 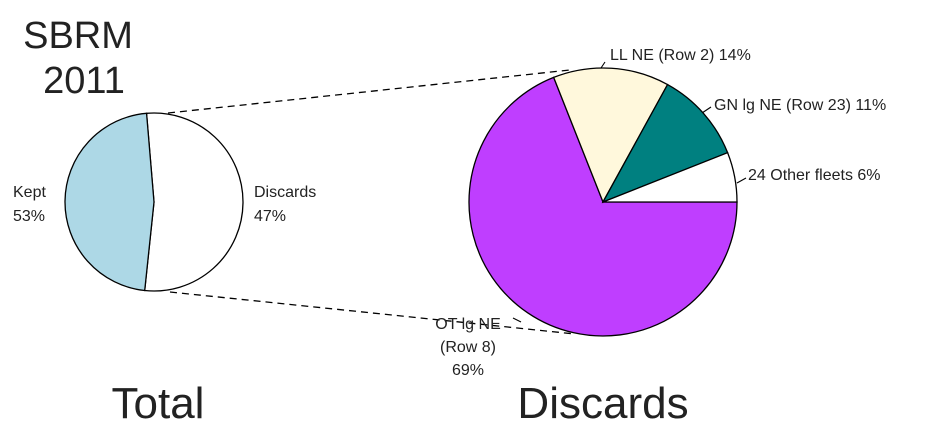 I want to click on connector-line-top, so click(x=369, y=91).